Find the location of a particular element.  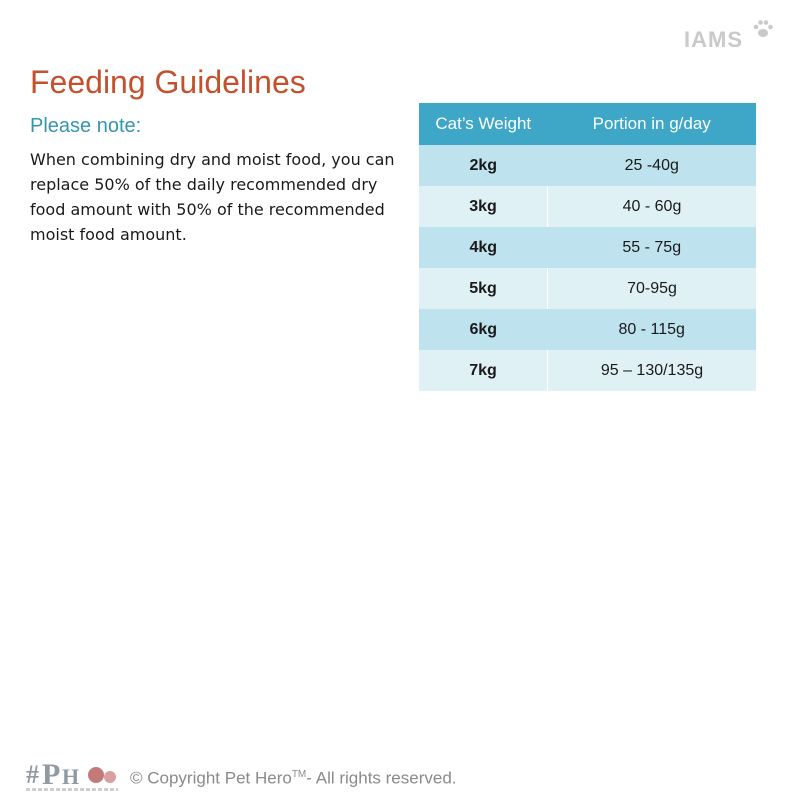

page-title: Feeding Guidelines is located at coordinates (168, 82).